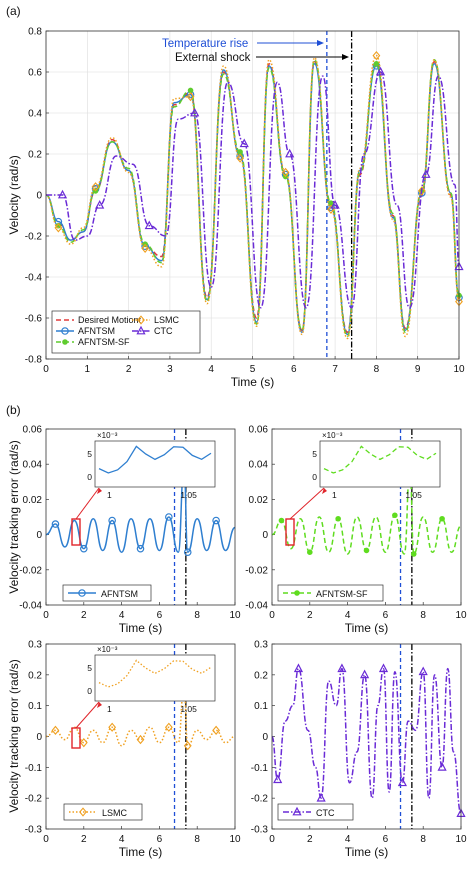  What do you see at coordinates (380, 459) in the screenshot?
I see `inset-series-line` at bounding box center [380, 459].